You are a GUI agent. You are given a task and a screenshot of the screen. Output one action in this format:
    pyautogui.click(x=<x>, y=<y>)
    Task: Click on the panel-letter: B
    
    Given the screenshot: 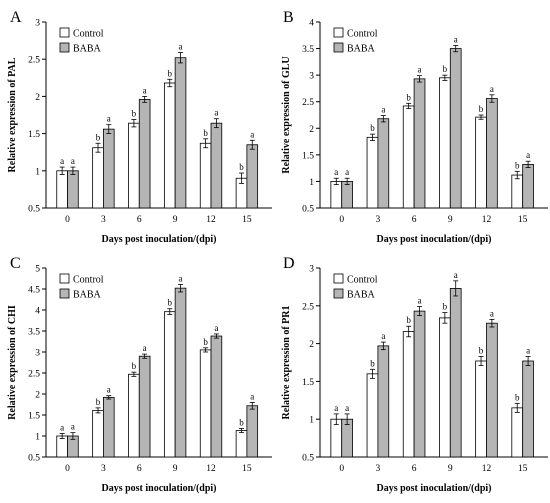 What is the action you would take?
    pyautogui.click(x=288, y=17)
    